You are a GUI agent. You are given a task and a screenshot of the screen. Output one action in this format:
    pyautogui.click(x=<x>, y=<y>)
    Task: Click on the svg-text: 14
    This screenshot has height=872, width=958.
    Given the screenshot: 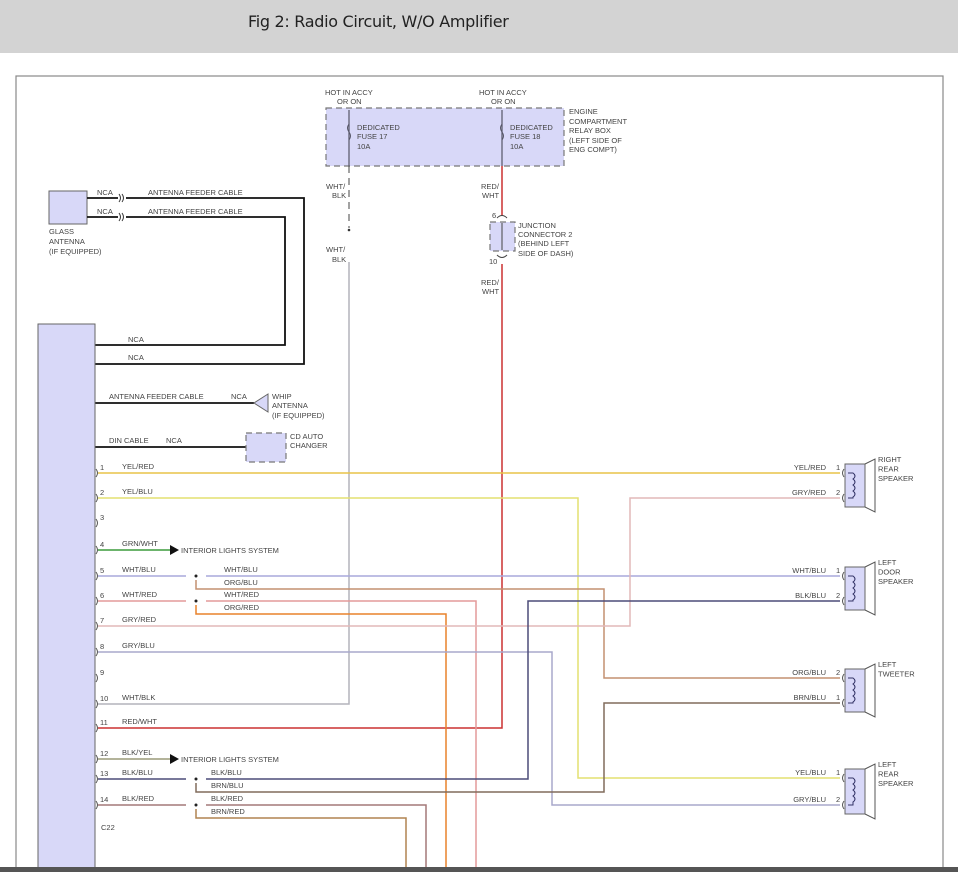 What is the action you would take?
    pyautogui.click(x=104, y=799)
    